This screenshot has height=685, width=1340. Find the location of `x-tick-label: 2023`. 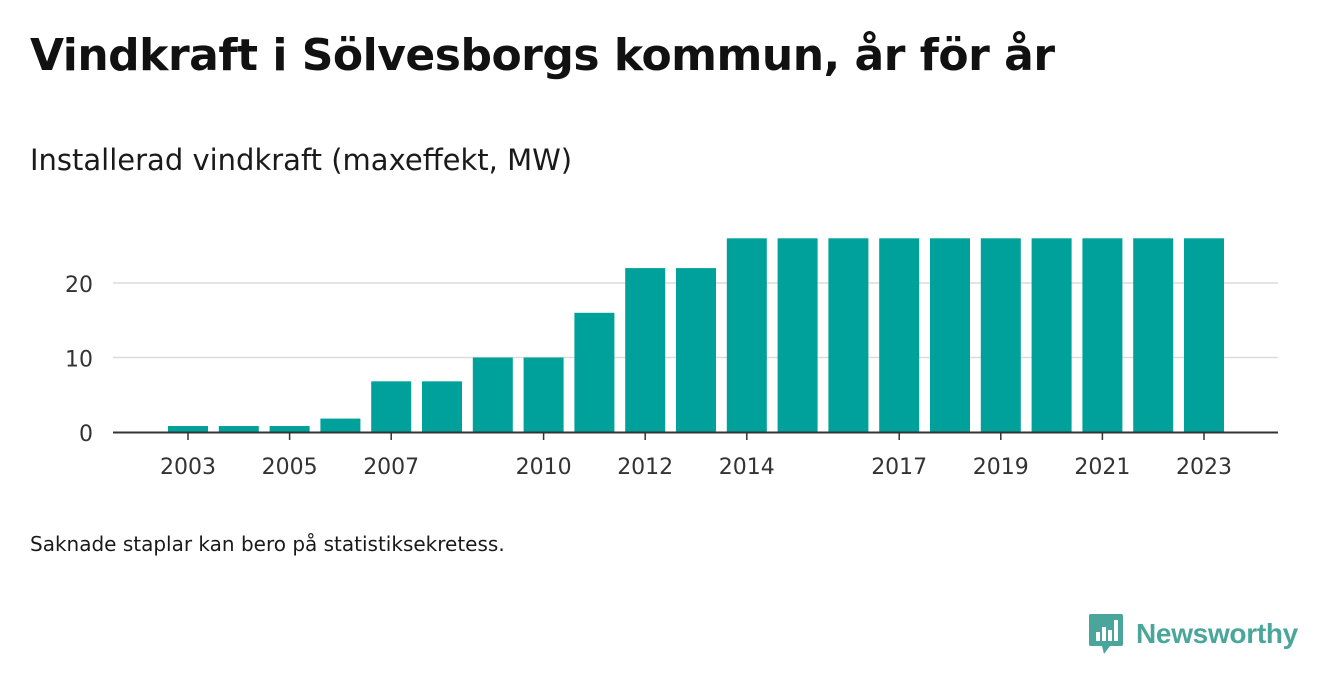

x-tick-label: 2023 is located at coordinates (1204, 467).